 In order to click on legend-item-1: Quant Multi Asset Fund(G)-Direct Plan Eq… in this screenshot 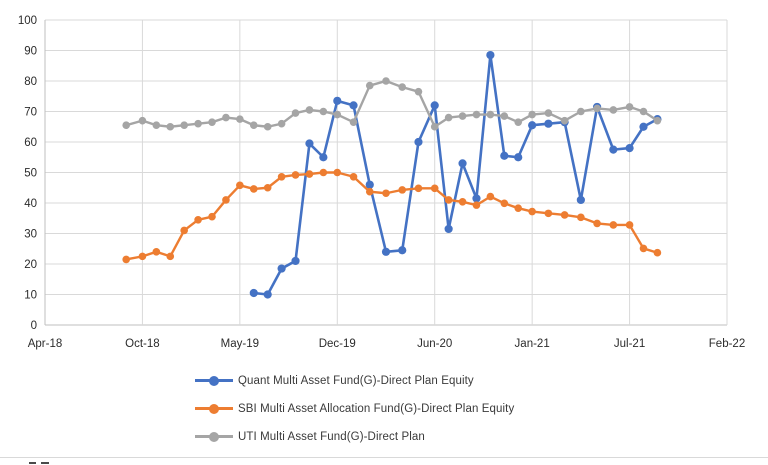, I will do `click(354, 380)`.